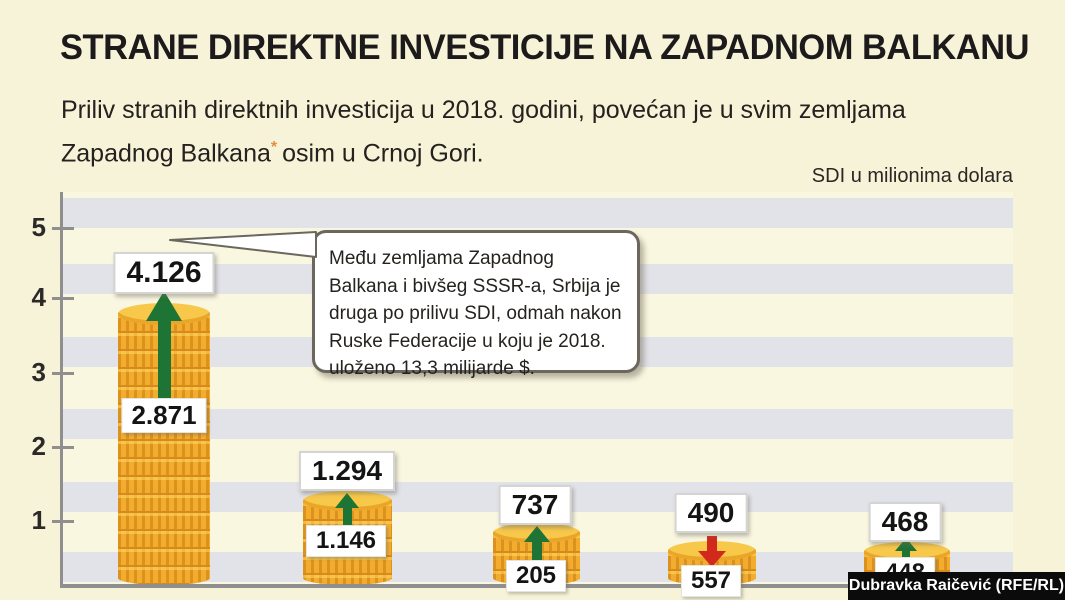  Describe the element at coordinates (346, 541) in the screenshot. I see `value-prev-label: 1.146` at that location.